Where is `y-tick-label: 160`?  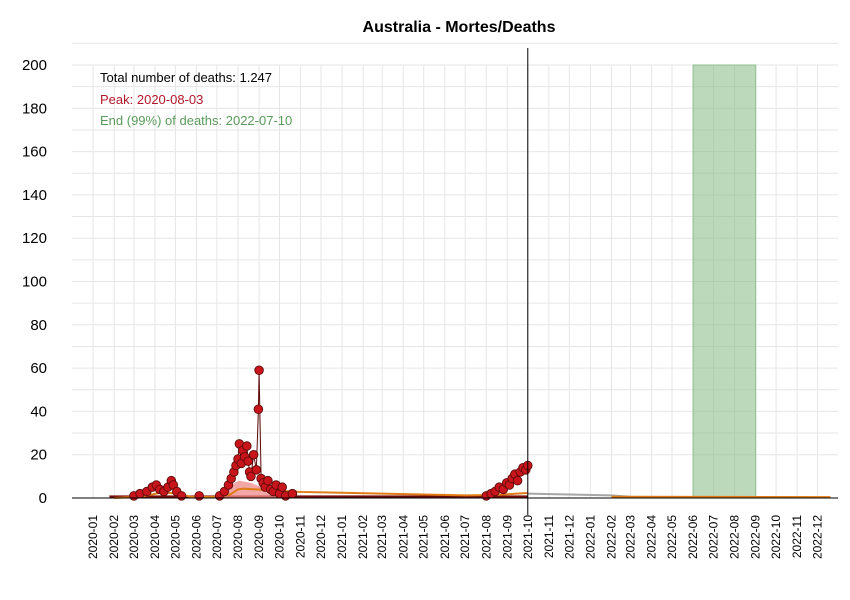 y-tick-label: 160 is located at coordinates (34, 152).